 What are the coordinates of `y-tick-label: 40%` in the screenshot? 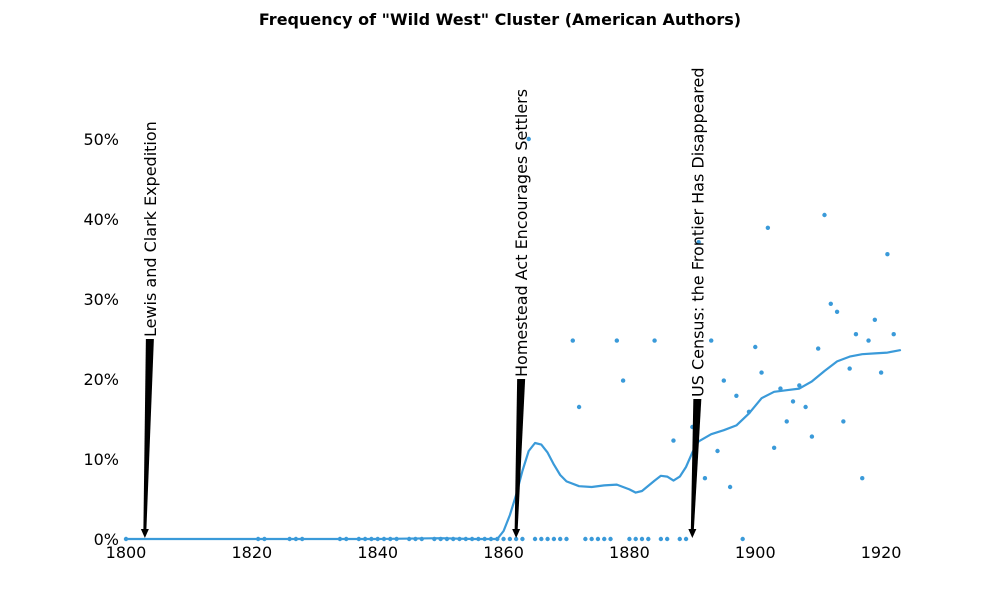 It's located at (101, 219).